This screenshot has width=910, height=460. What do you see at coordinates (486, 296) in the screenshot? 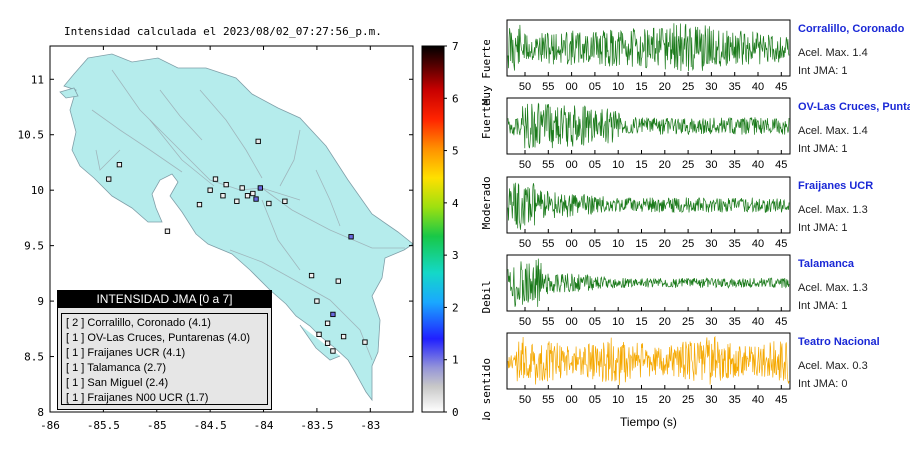
I see `colorbar-category-label: Debil` at bounding box center [486, 296].